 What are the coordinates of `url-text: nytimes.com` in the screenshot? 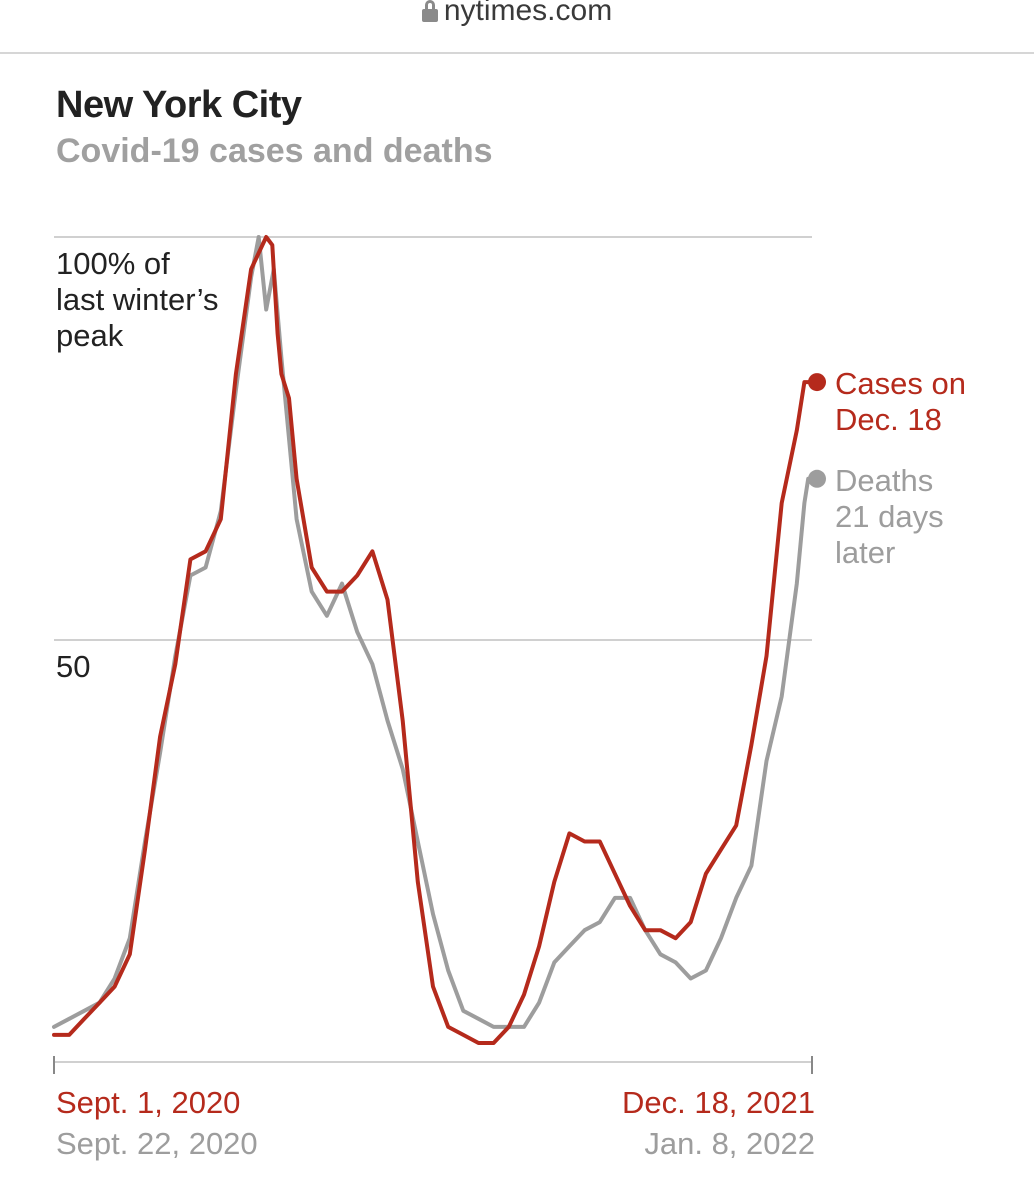 It's located at (528, 13).